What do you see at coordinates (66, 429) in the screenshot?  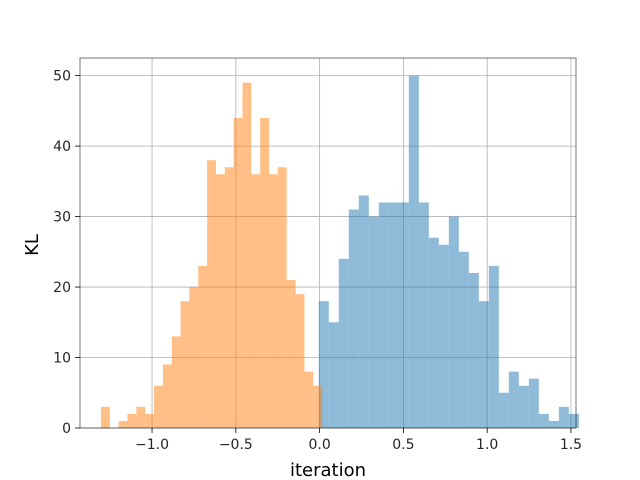 I see `y-tick-label: 0` at bounding box center [66, 429].